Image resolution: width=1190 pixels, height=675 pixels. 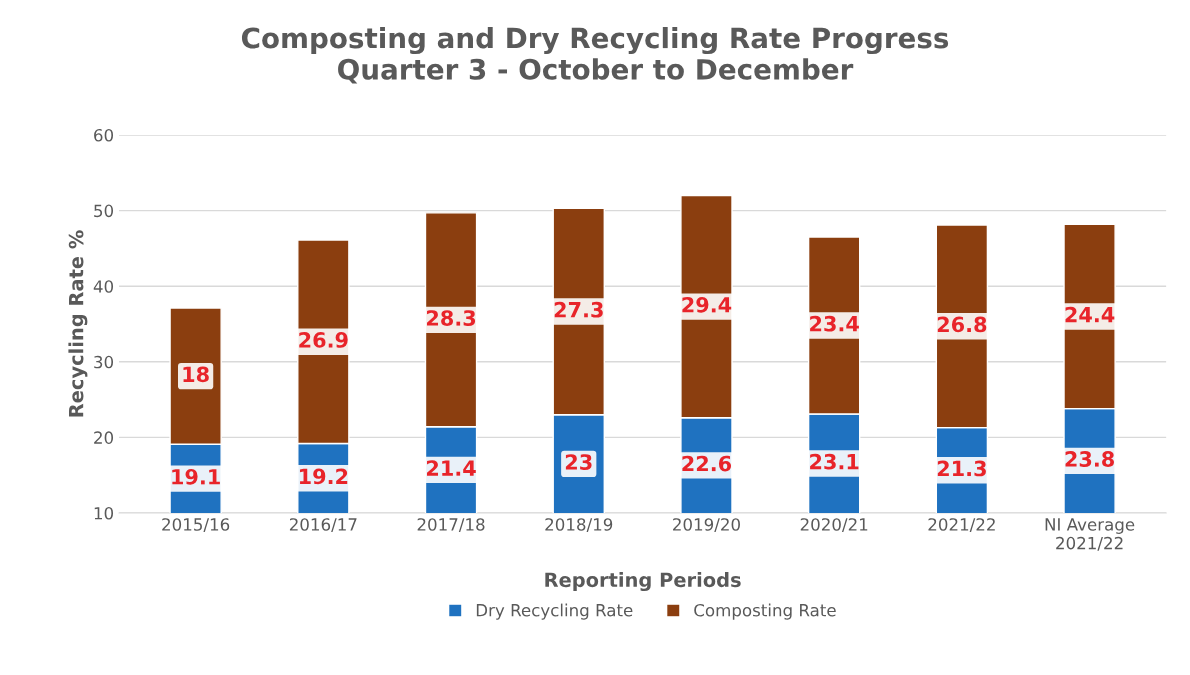 What do you see at coordinates (103, 286) in the screenshot?
I see `y-tick-label: 40` at bounding box center [103, 286].